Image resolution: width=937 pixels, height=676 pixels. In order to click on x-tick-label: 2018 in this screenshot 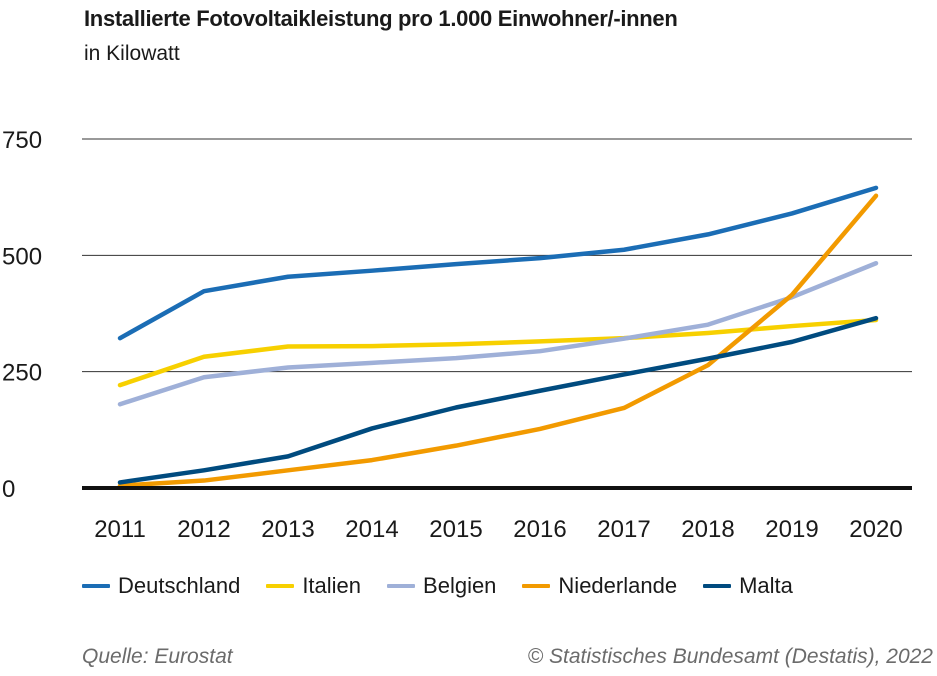, I will do `click(707, 529)`.